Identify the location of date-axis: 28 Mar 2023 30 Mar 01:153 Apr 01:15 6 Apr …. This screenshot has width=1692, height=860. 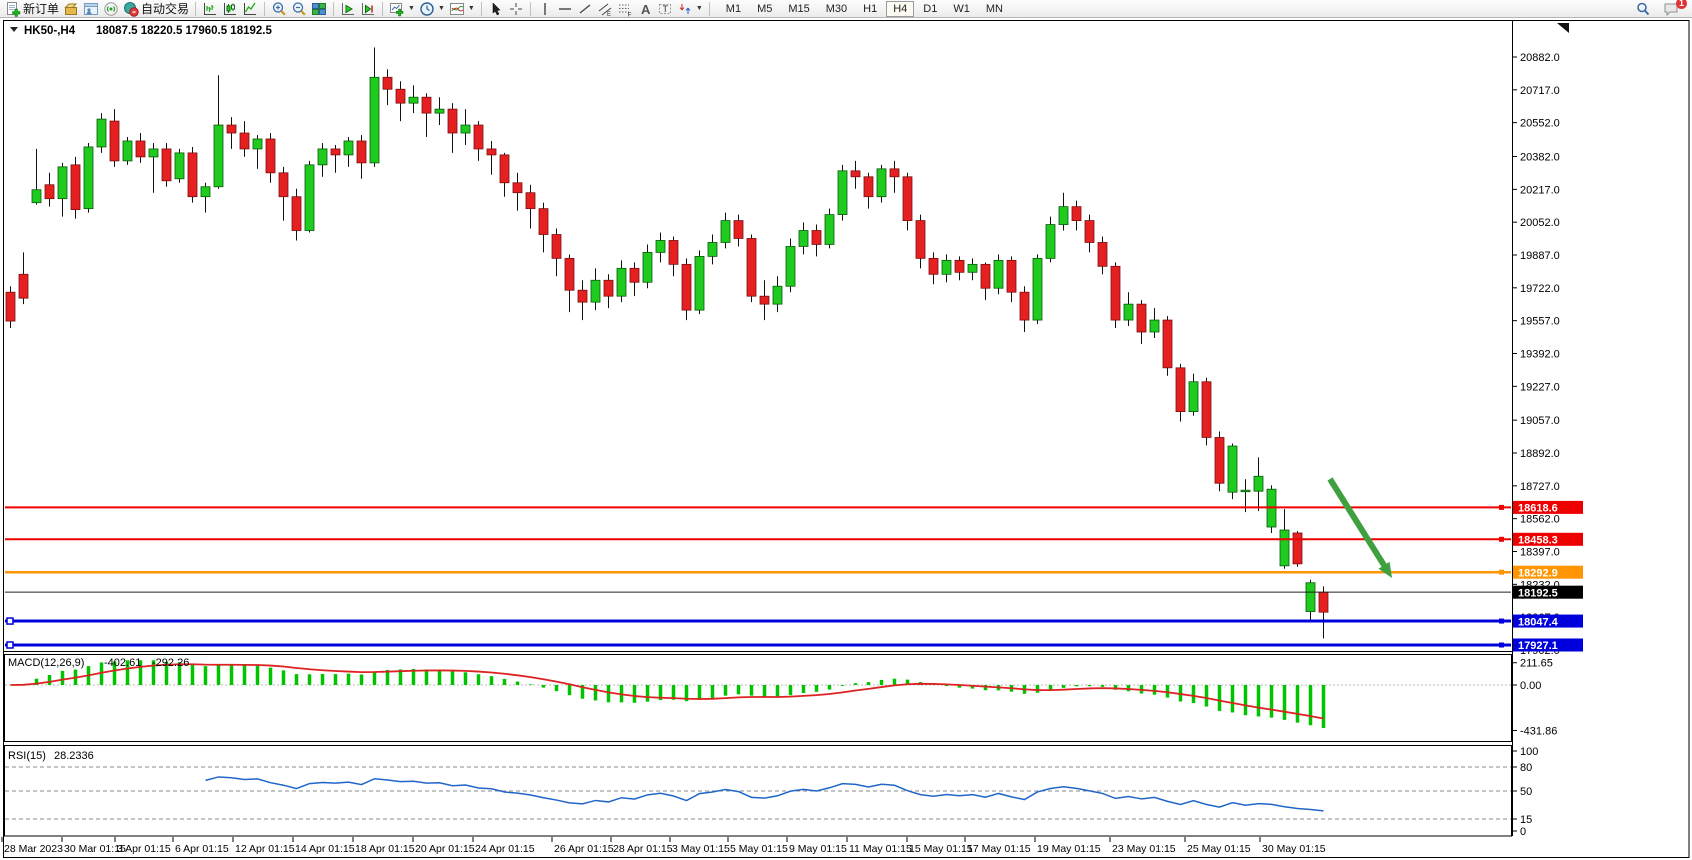
(663, 846).